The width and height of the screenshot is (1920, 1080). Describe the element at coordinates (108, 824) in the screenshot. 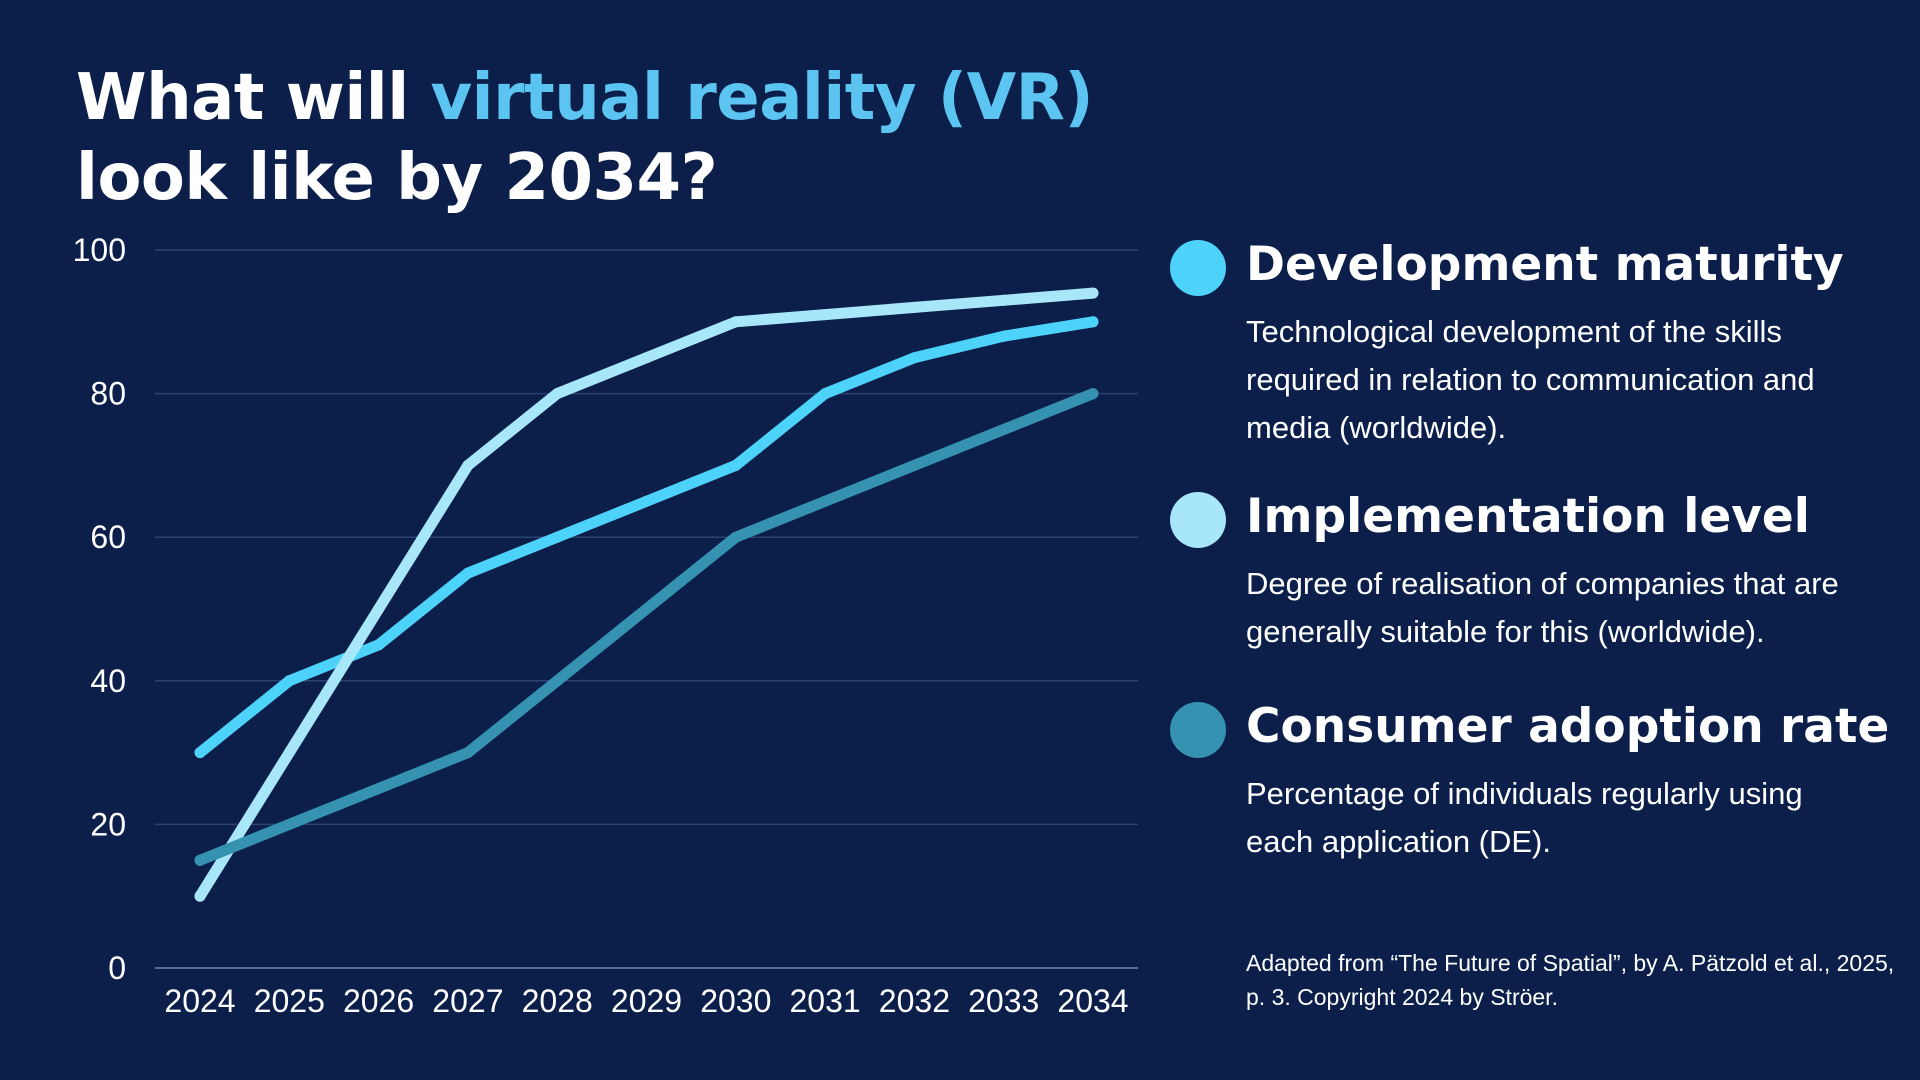

I see `y-tick-label-20: 20` at that location.